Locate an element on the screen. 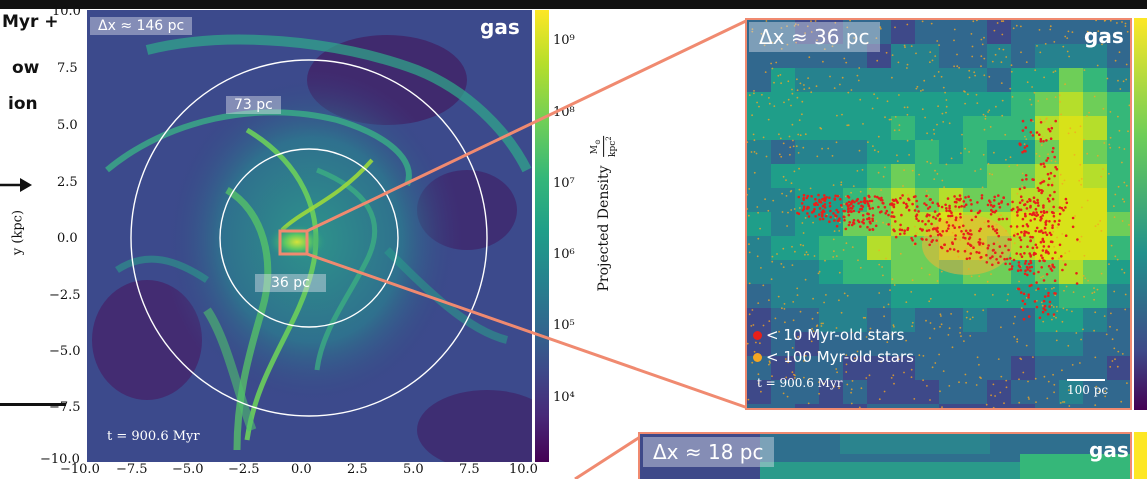  ring-label-inner: 36 pc is located at coordinates (290, 283).